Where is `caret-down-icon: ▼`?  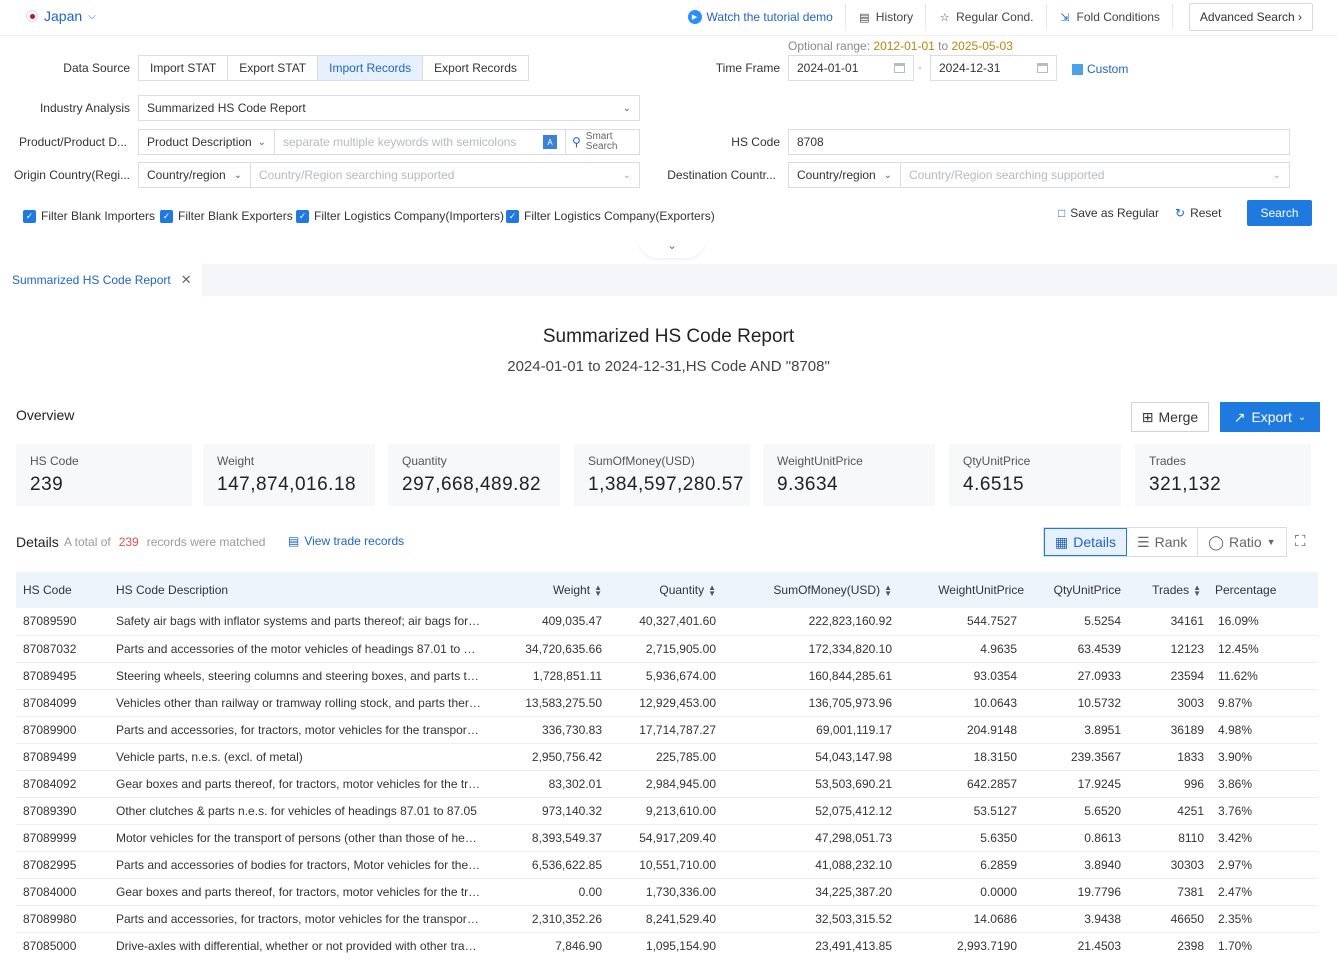 caret-down-icon: ▼ is located at coordinates (1271, 542).